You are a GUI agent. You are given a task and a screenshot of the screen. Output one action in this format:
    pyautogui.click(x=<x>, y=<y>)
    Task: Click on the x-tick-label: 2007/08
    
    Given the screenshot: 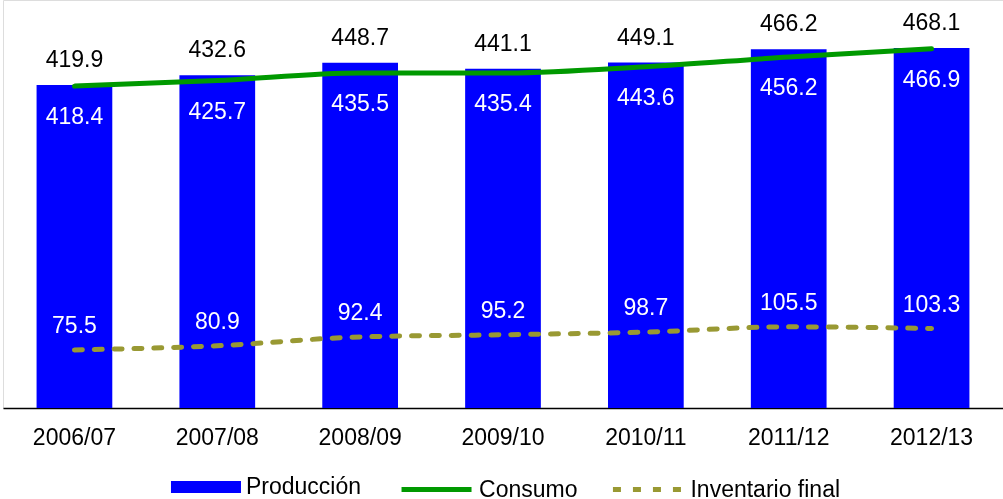 What is the action you would take?
    pyautogui.click(x=217, y=436)
    